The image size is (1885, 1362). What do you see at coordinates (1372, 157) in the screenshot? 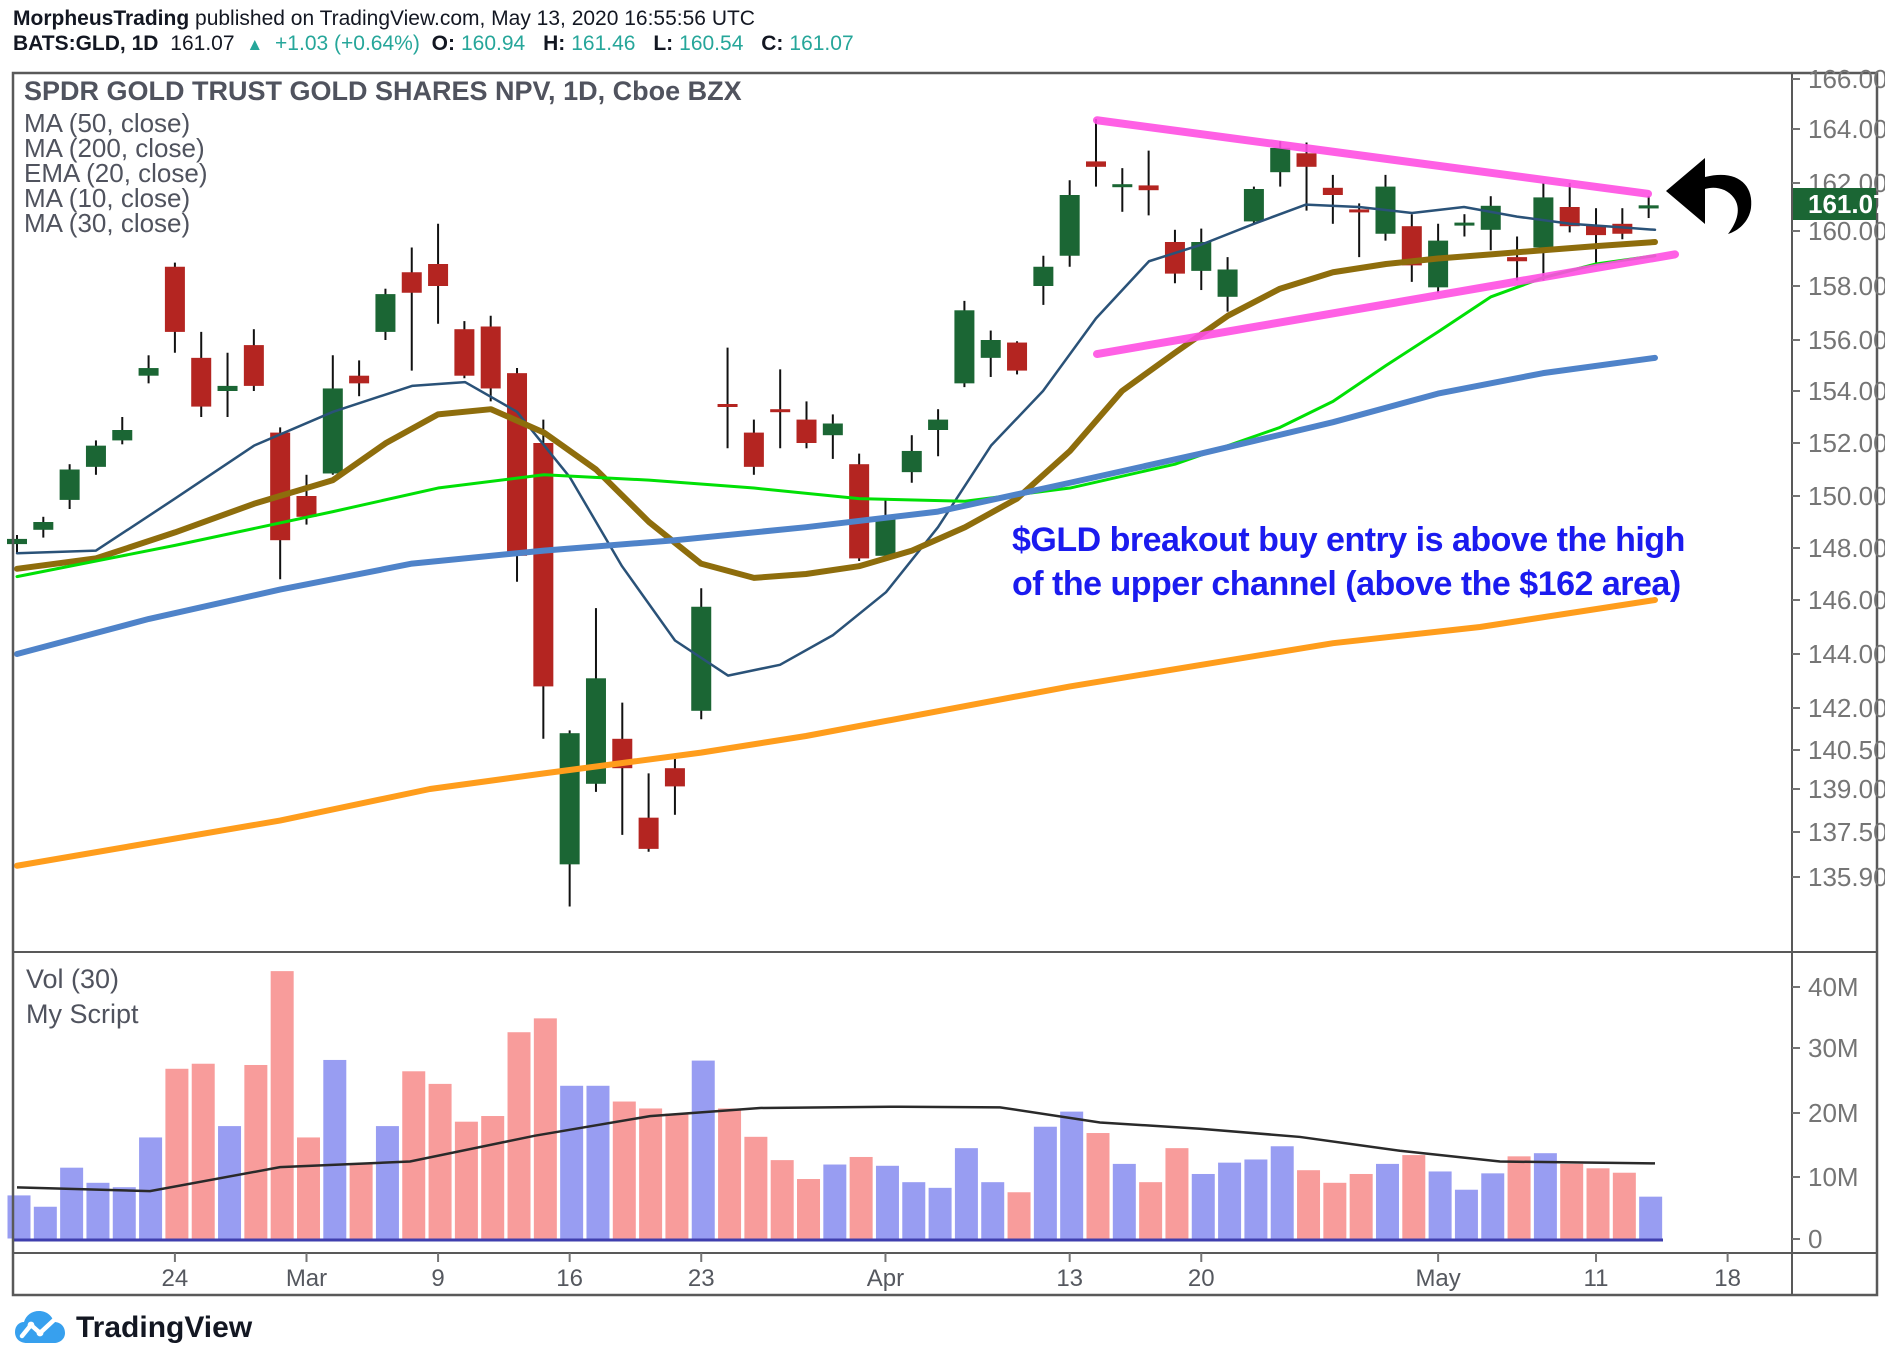
I see `channel-upper-trendline` at bounding box center [1372, 157].